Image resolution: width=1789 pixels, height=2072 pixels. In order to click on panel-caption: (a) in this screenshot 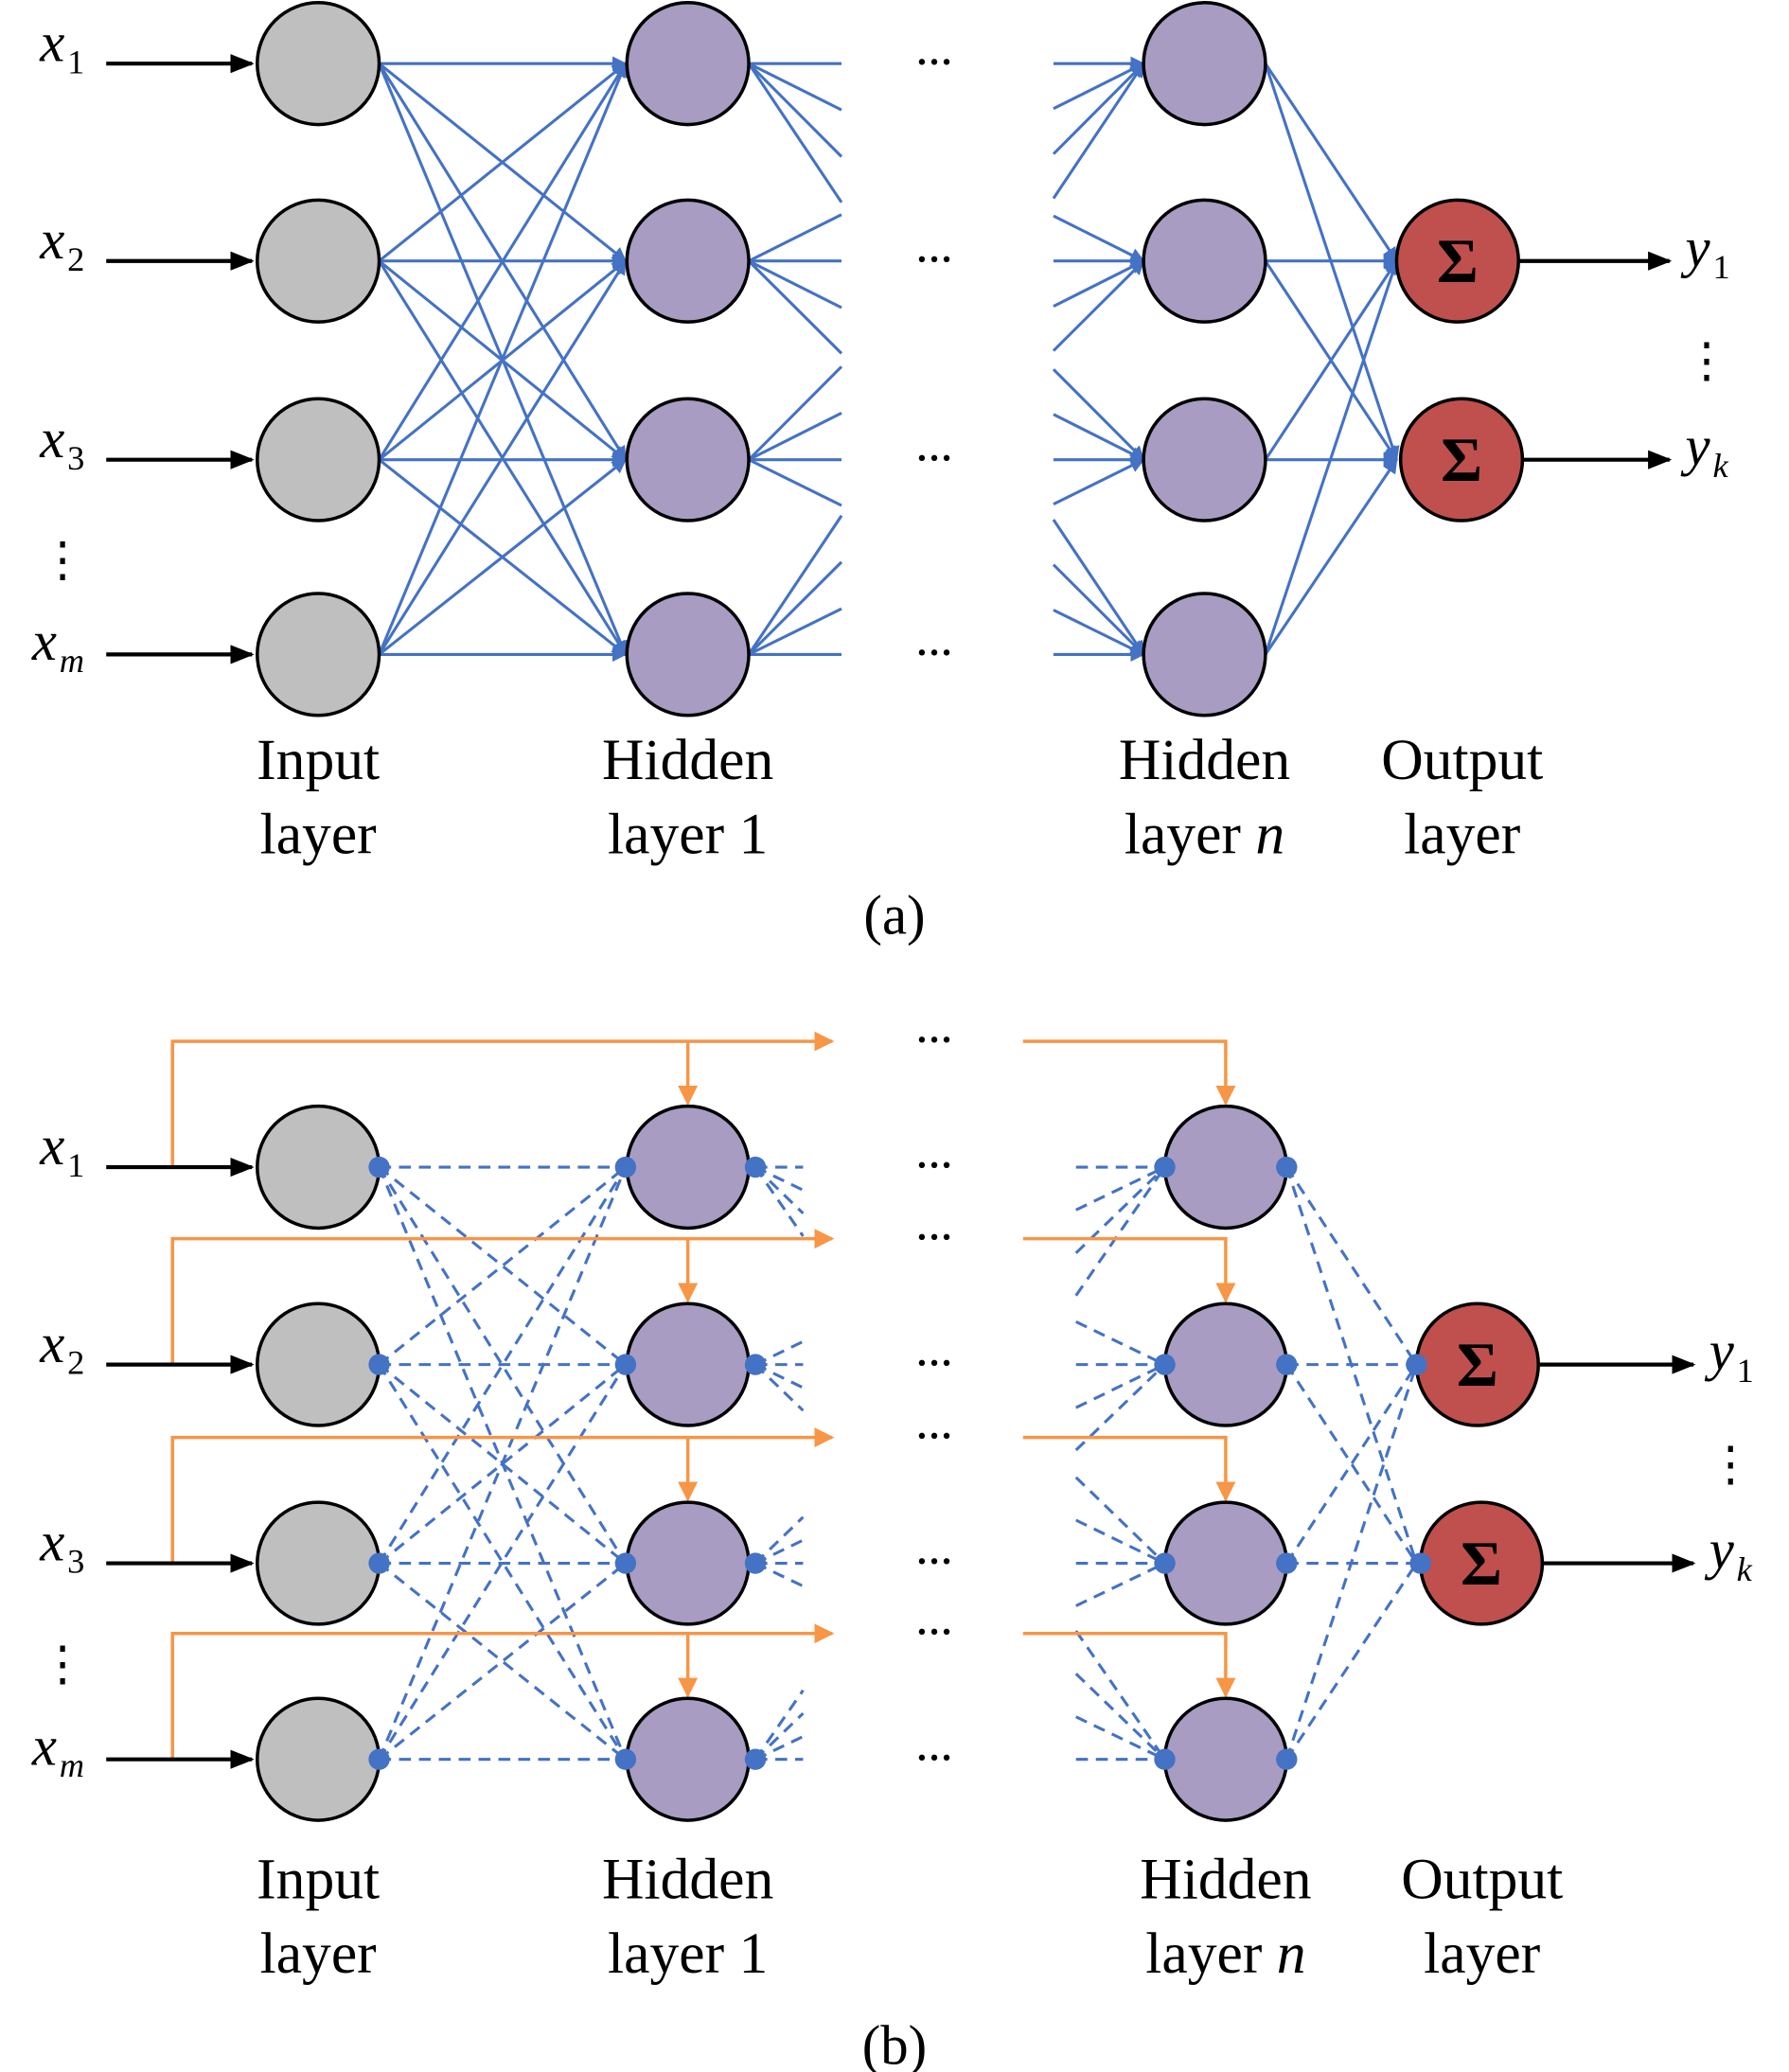, I will do `click(894, 916)`.